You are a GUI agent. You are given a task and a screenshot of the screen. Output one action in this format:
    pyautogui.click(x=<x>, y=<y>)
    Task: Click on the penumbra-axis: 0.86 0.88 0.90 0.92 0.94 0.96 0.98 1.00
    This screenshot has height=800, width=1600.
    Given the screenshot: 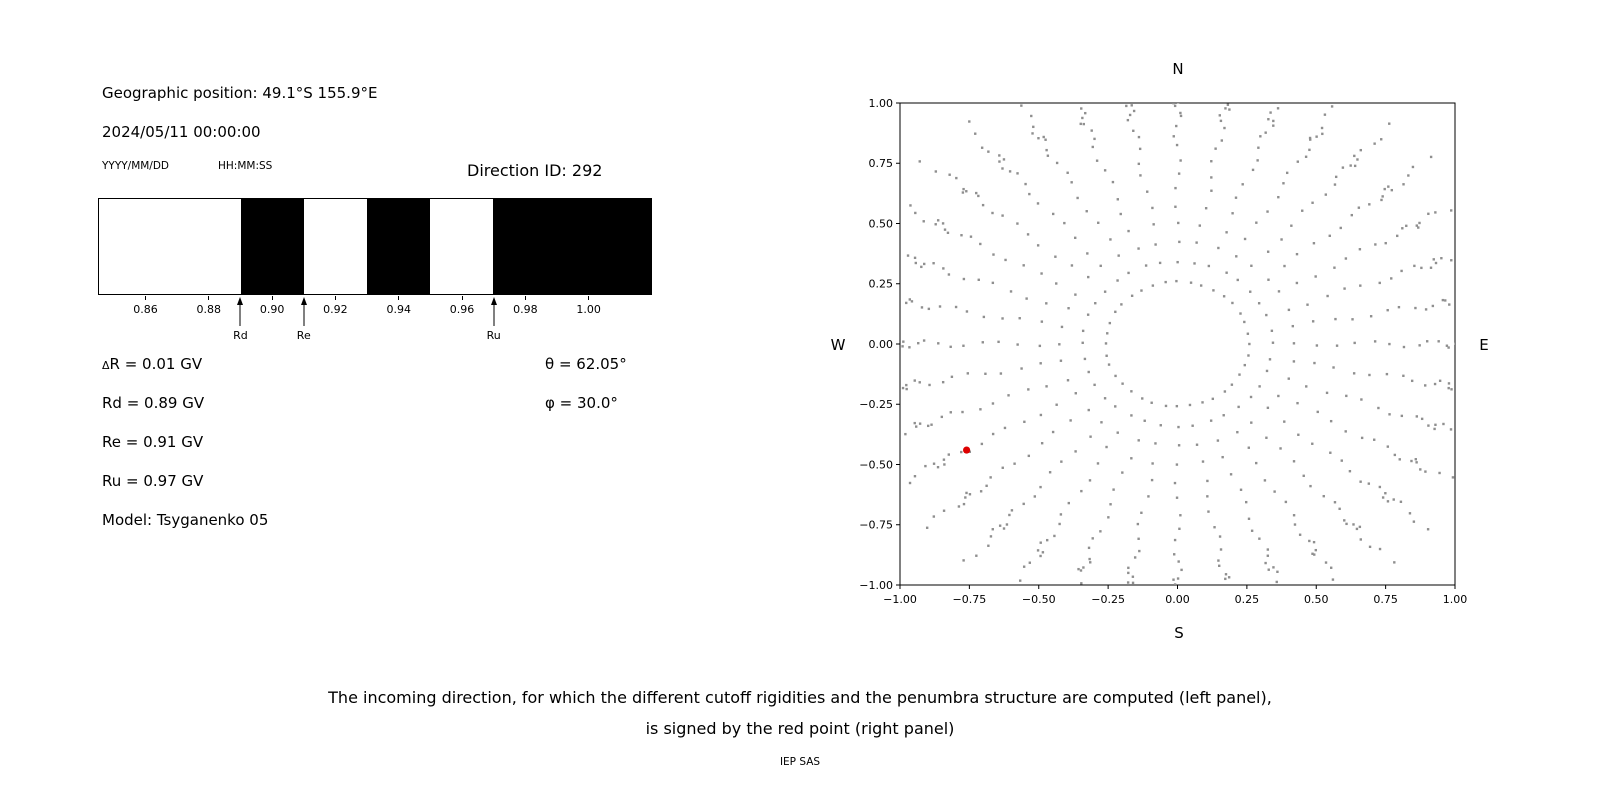 What is the action you would take?
    pyautogui.click(x=375, y=309)
    